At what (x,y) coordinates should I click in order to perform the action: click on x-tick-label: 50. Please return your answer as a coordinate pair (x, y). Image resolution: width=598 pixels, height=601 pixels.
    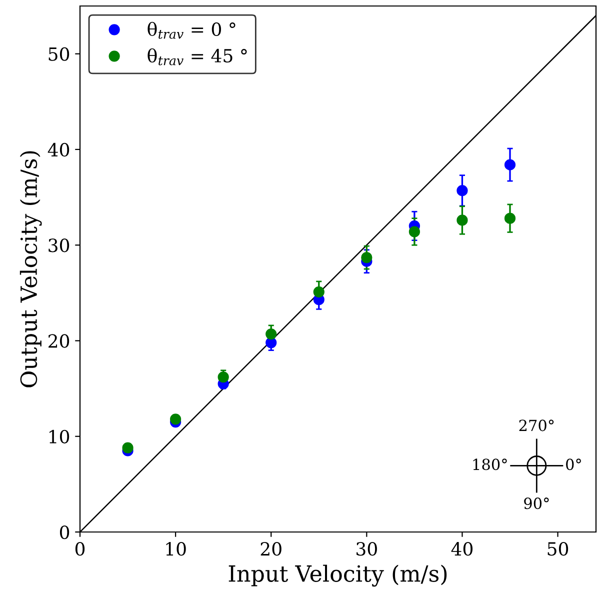
    Looking at the image, I should click on (558, 549).